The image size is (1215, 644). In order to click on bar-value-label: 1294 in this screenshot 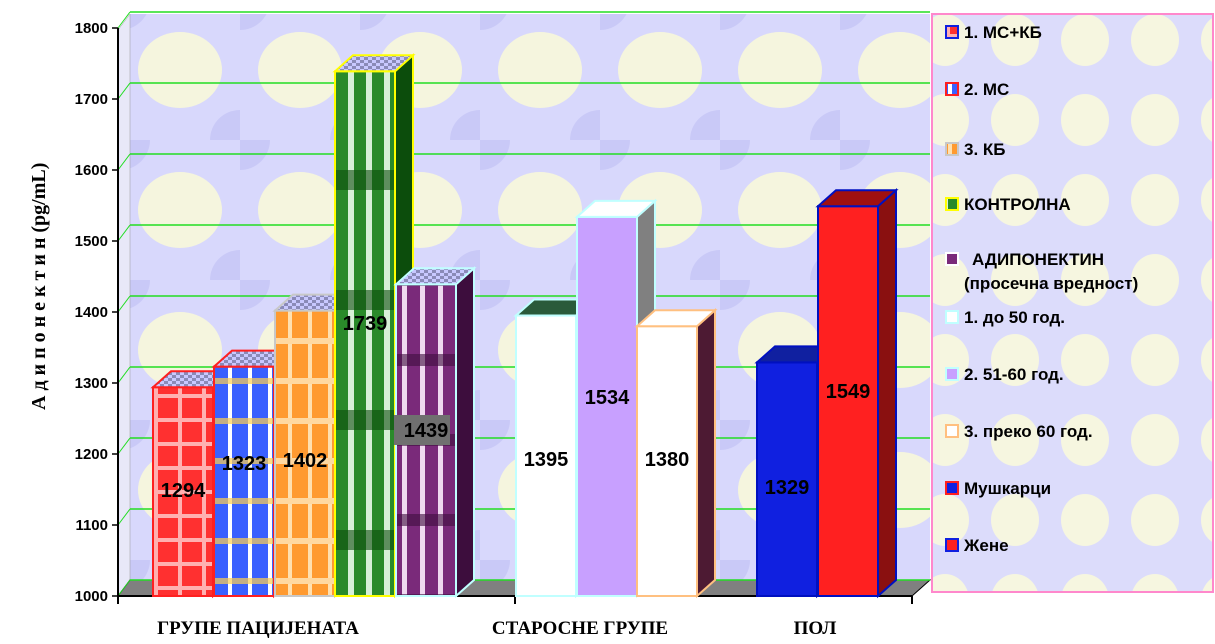, I will do `click(183, 491)`.